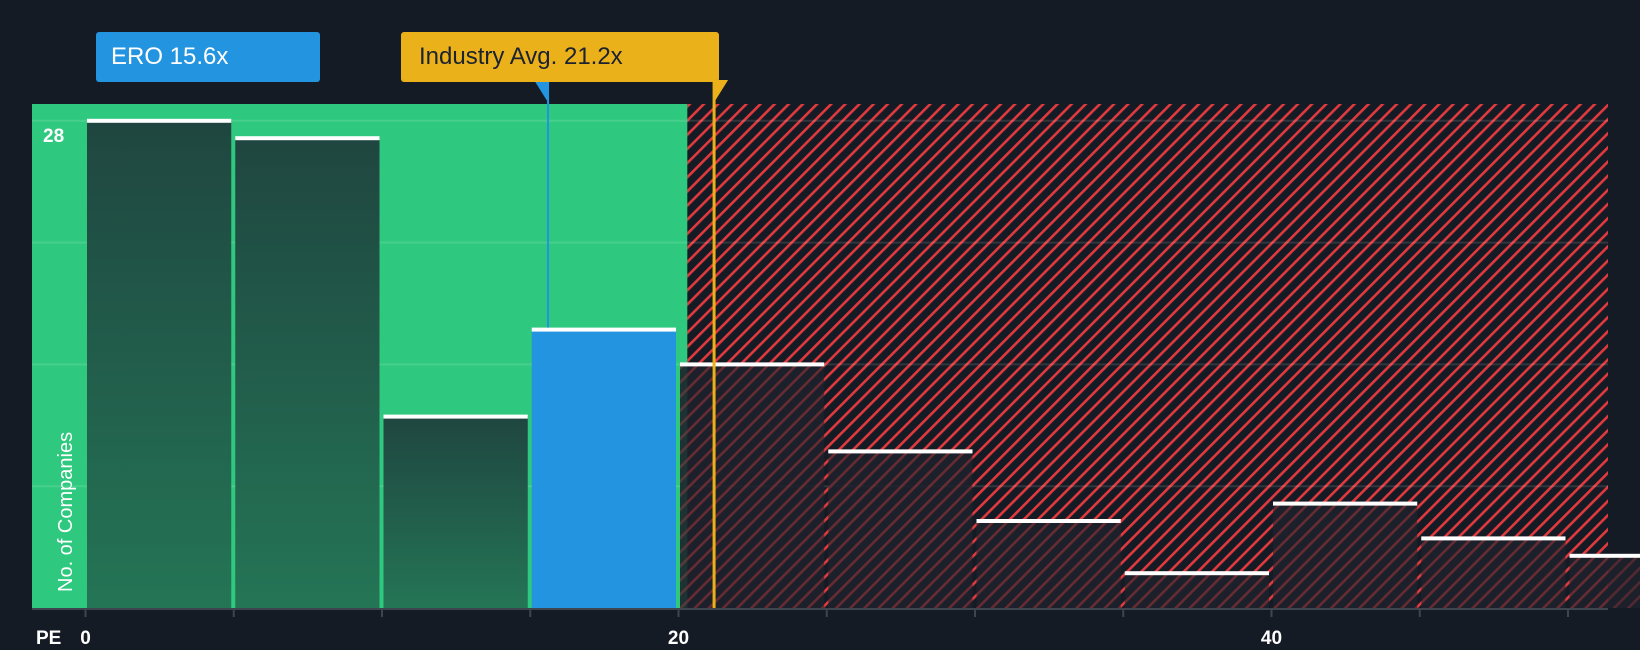  I want to click on marker-lines, so click(631, 344).